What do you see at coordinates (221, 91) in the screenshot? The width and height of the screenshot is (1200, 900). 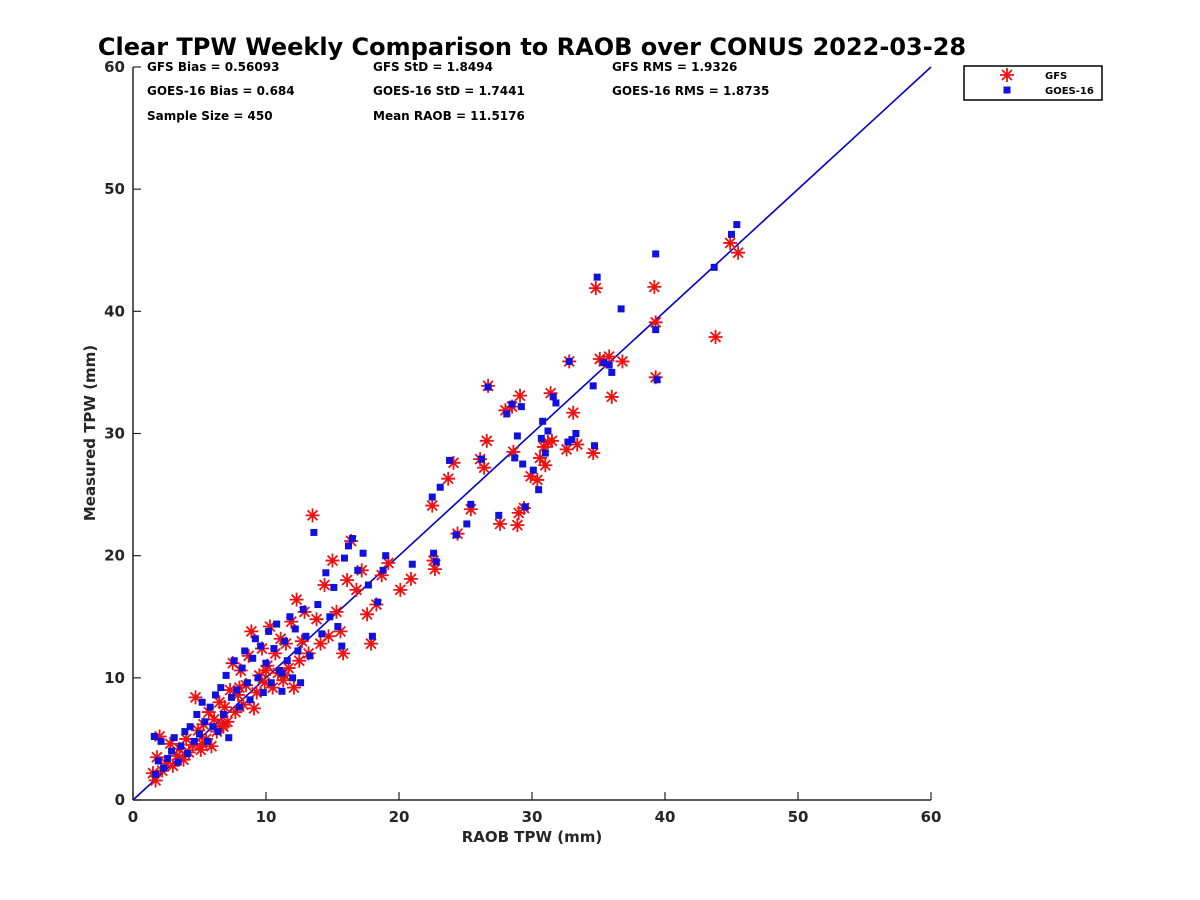 I see `goes-bias-stat: GOES-16 Bias = 0.684` at bounding box center [221, 91].